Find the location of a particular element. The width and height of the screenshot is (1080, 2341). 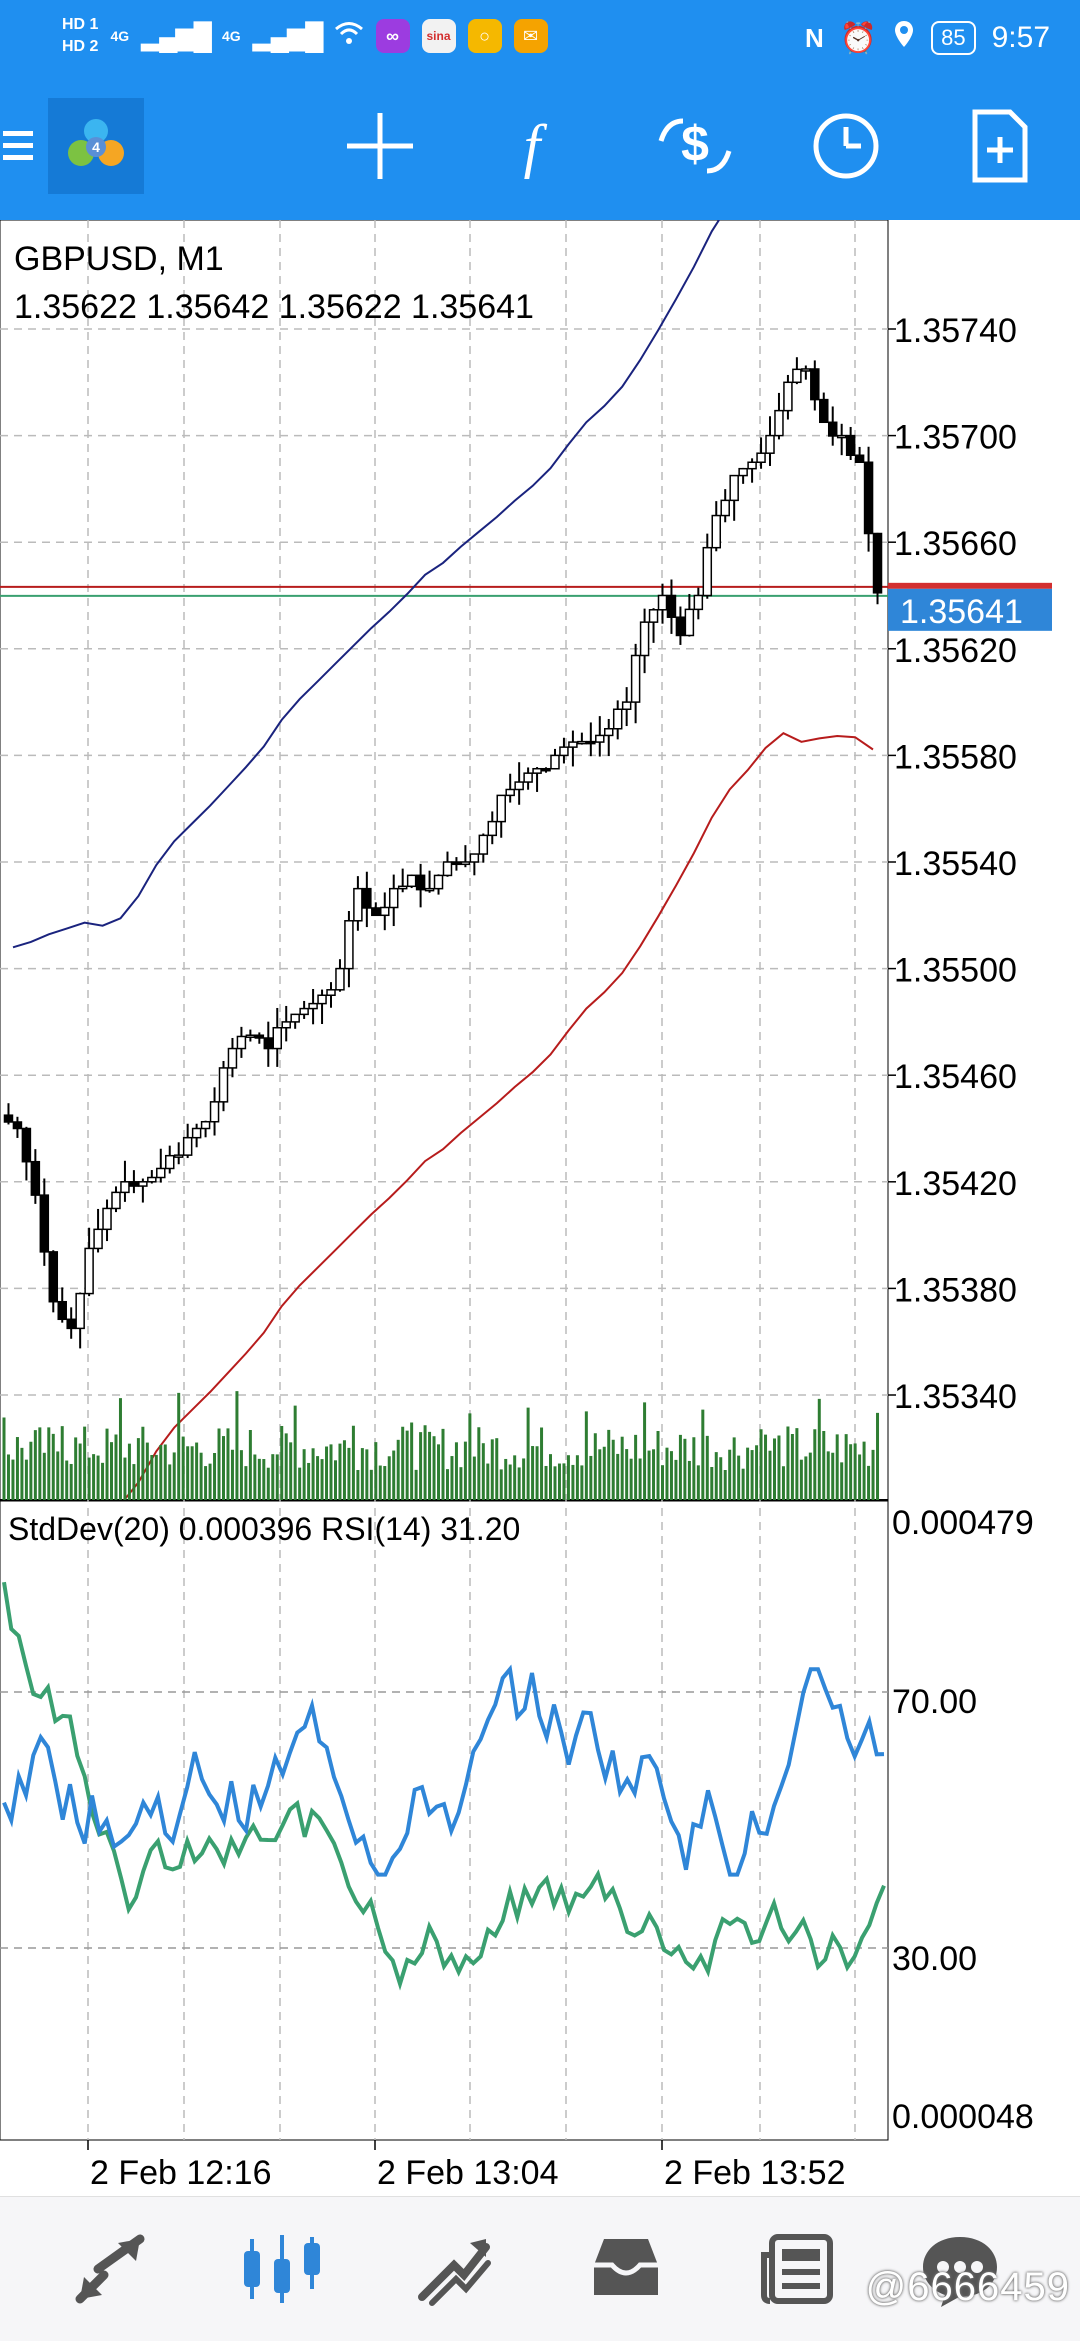

nfc-icon: N is located at coordinates (814, 37).